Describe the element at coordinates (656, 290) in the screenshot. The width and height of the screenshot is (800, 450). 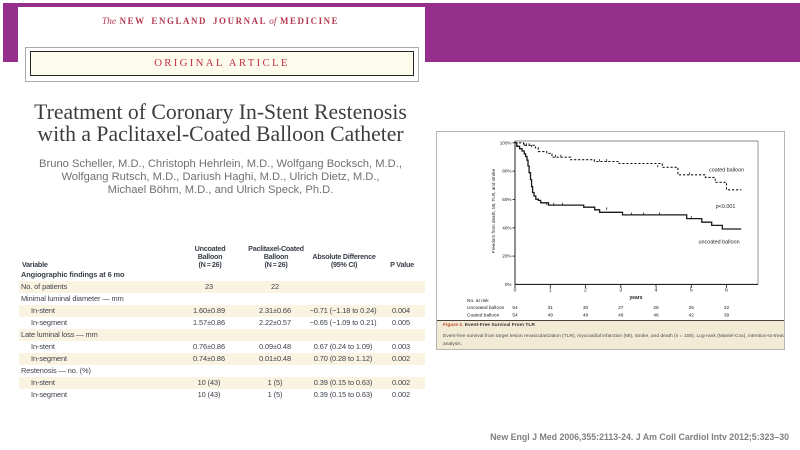
I see `svg-text: 4` at that location.